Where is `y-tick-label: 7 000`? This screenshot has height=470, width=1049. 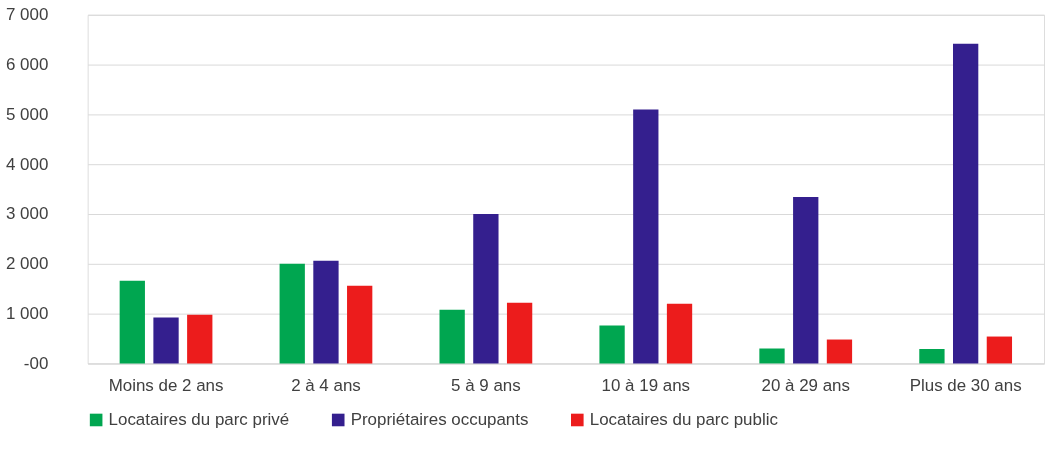
y-tick-label: 7 000 is located at coordinates (27, 15).